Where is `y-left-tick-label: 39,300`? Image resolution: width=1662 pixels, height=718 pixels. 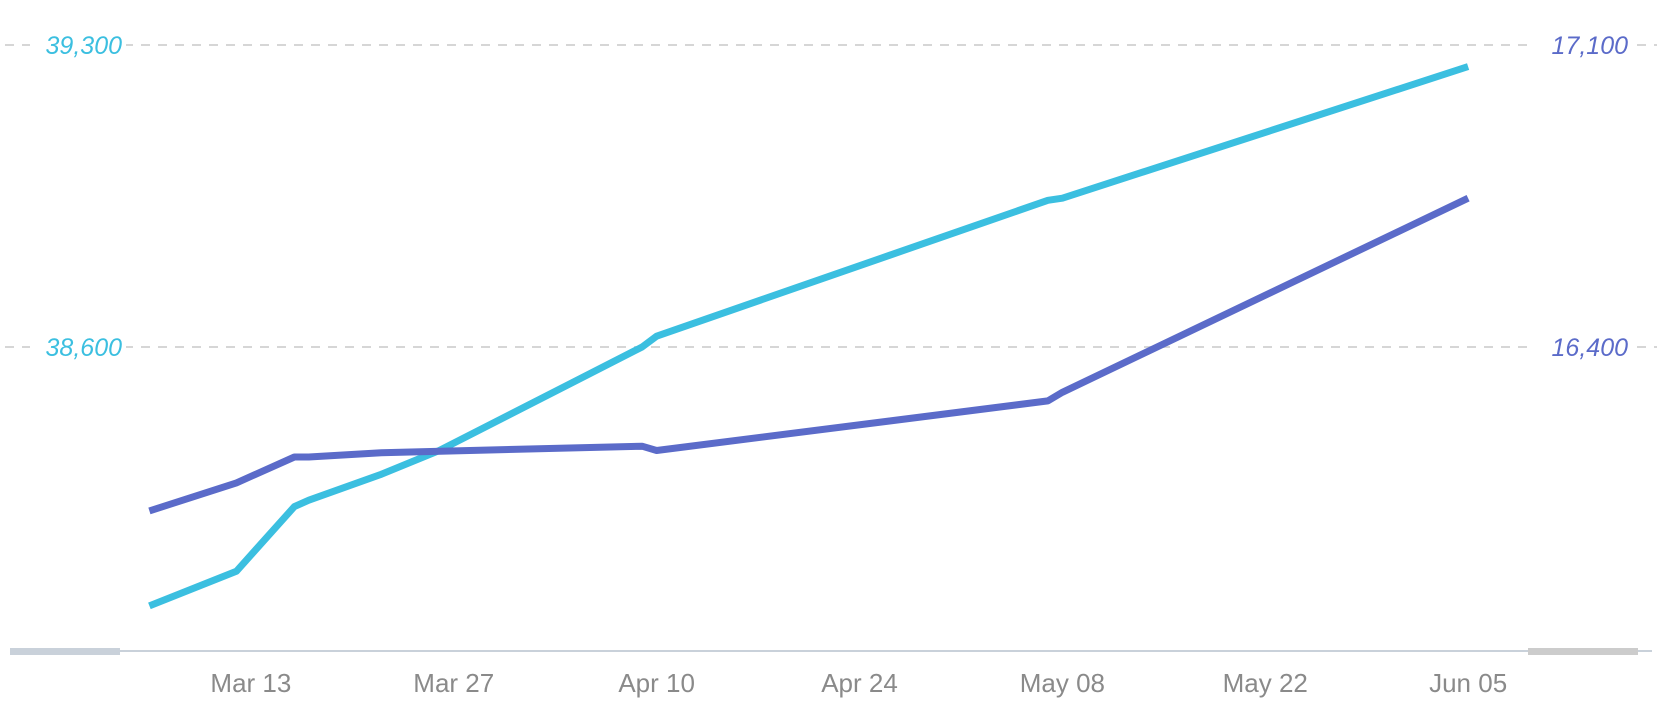
y-left-tick-label: 39,300 is located at coordinates (84, 46).